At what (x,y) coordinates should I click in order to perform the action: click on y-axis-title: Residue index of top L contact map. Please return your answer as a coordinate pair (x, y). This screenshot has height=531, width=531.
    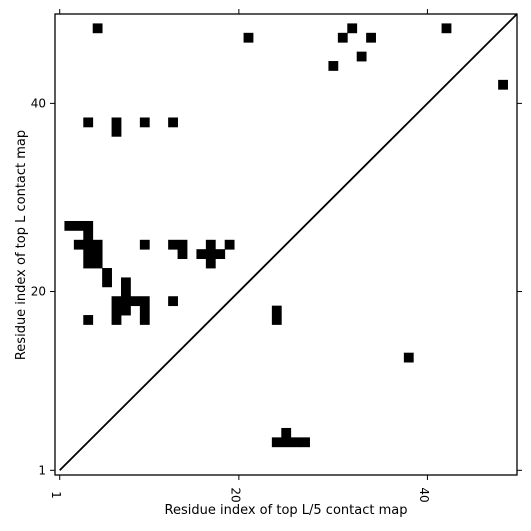
    Looking at the image, I should click on (21, 245).